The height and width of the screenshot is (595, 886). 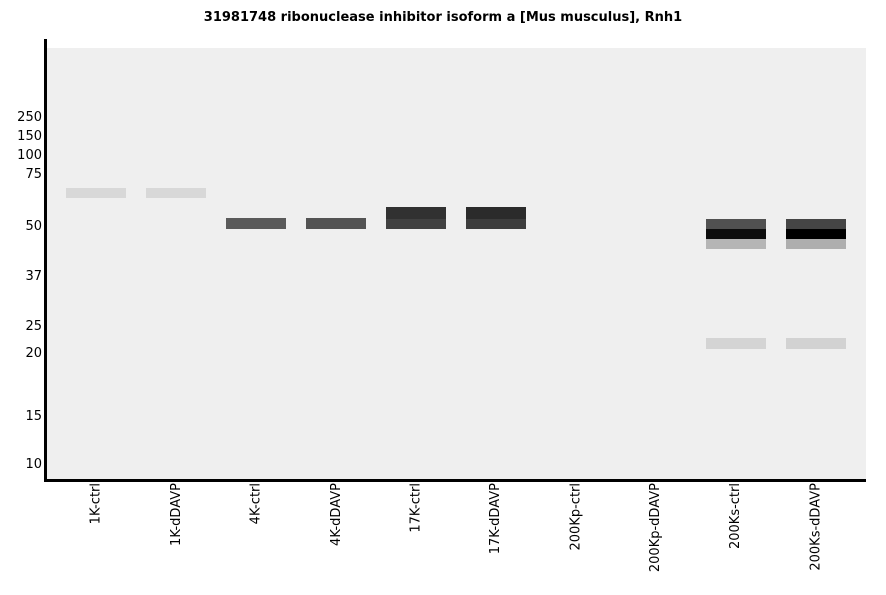 What do you see at coordinates (96, 504) in the screenshot?
I see `x-tick-label: 1K-ctrl` at bounding box center [96, 504].